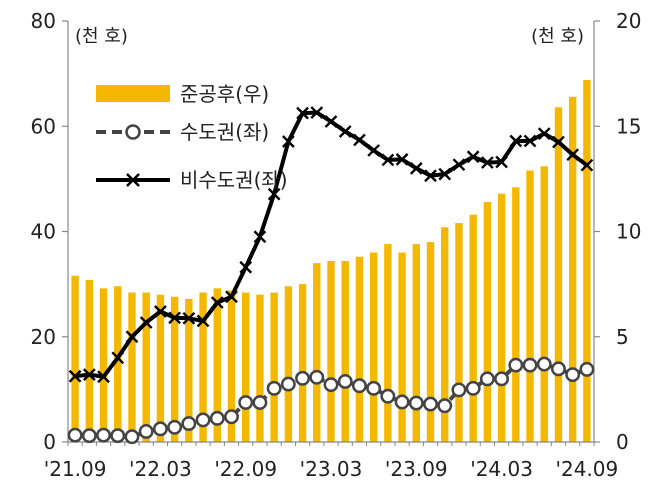 The width and height of the screenshot is (657, 496). What do you see at coordinates (133, 93) in the screenshot?
I see `legend-swatch-completed` at bounding box center [133, 93].